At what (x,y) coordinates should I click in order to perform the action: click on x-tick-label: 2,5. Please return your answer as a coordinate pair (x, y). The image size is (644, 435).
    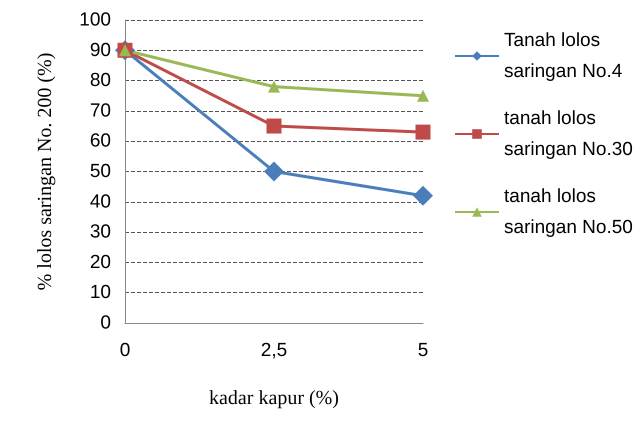
    Looking at the image, I should click on (274, 350).